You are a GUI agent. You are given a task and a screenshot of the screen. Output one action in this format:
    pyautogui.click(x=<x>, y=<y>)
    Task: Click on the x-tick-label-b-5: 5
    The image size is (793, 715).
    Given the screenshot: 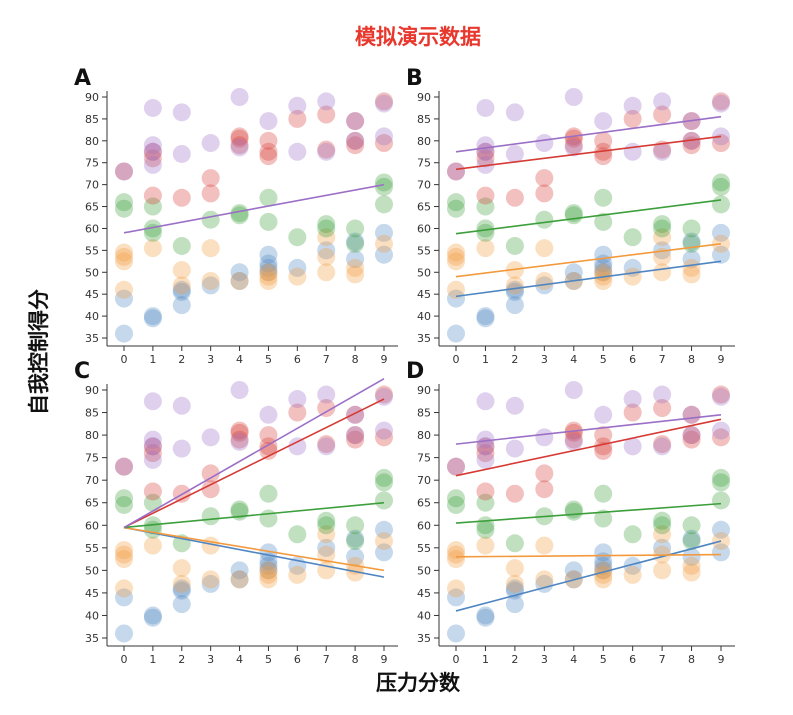 What is the action you would take?
    pyautogui.click(x=603, y=359)
    